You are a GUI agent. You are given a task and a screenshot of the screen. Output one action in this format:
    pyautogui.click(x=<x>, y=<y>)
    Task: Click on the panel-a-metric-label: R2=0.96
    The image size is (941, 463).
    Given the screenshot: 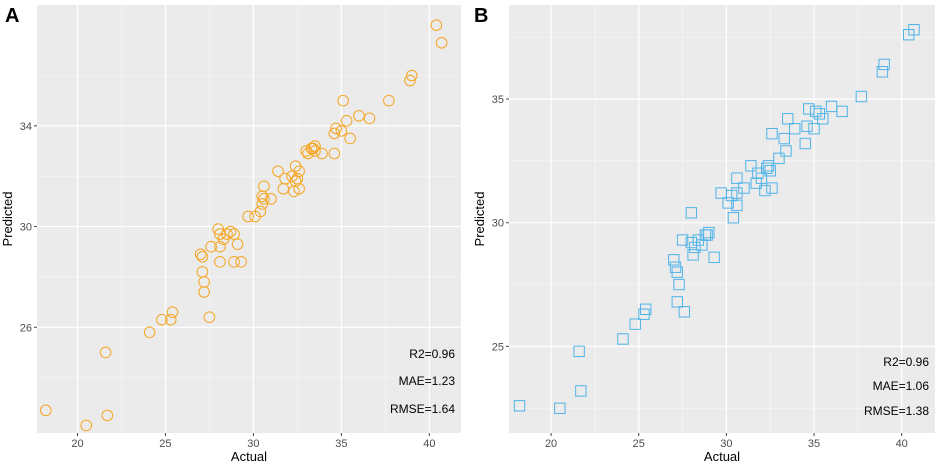 What is the action you would take?
    pyautogui.click(x=432, y=354)
    